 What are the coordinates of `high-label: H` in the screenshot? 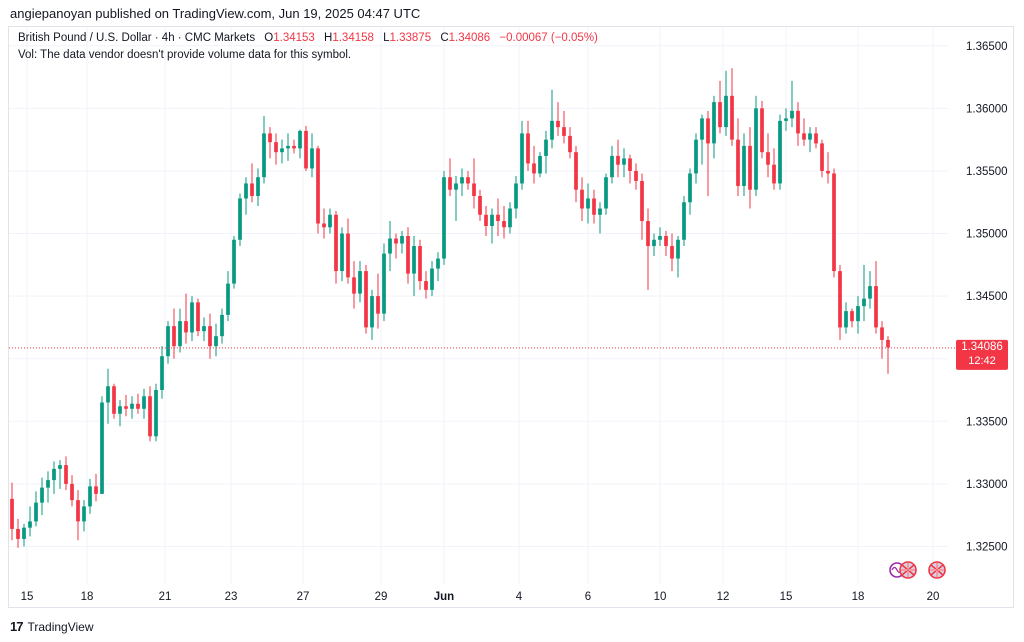 It's located at (328, 38).